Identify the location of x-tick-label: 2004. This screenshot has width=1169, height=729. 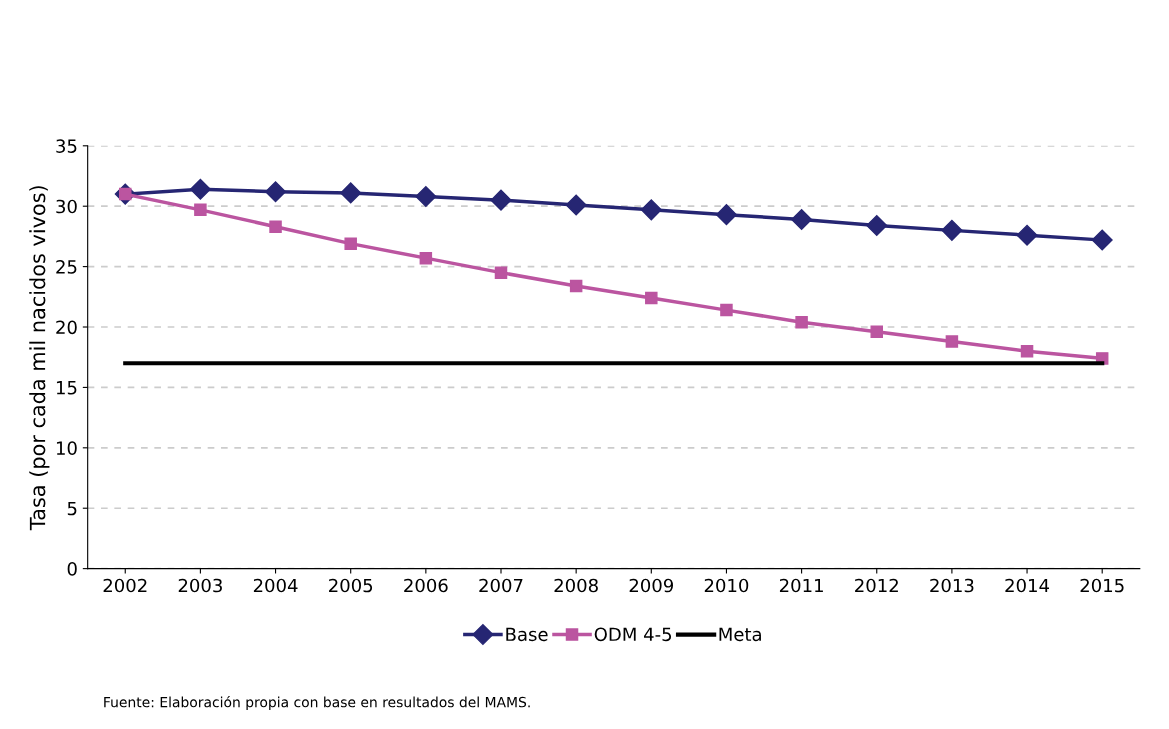
(275, 585).